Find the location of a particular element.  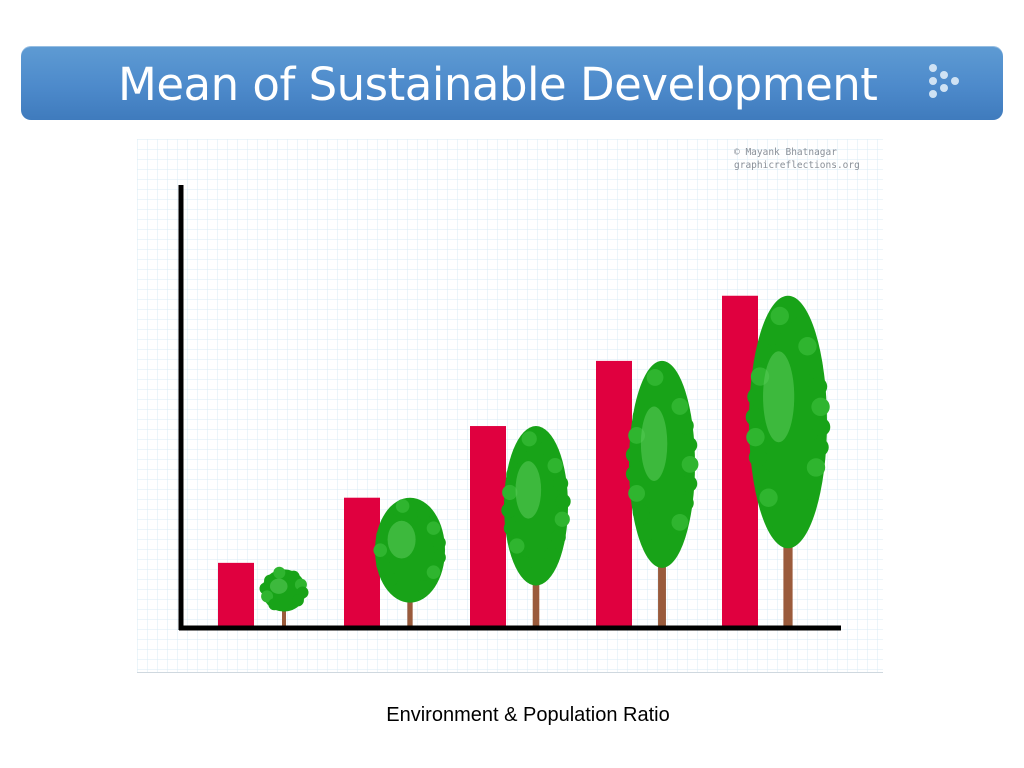

title-banner is located at coordinates (512, 83).